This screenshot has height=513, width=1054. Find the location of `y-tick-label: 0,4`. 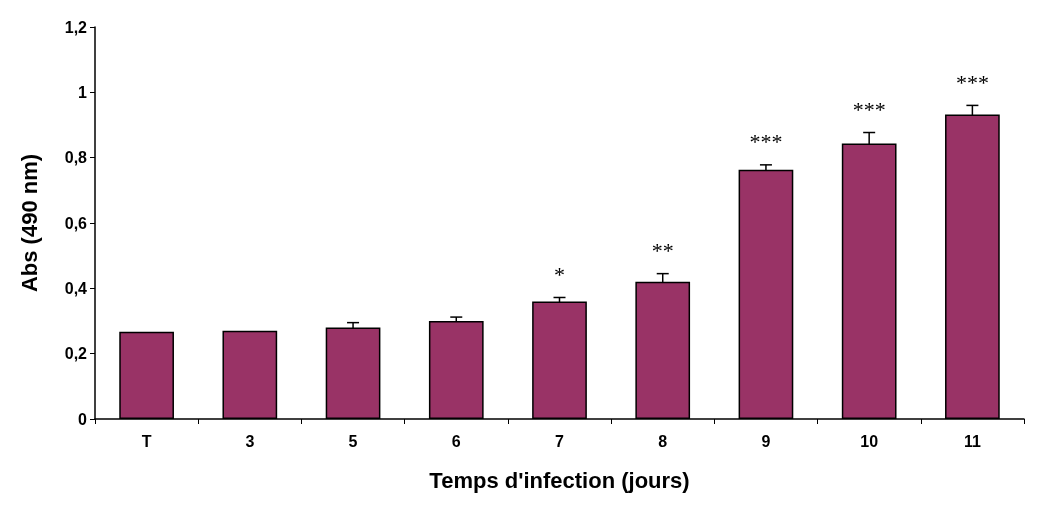

y-tick-label: 0,4 is located at coordinates (76, 288).